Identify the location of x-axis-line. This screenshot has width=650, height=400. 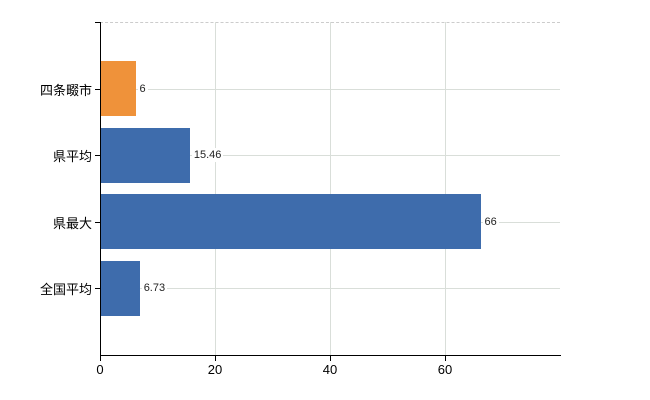
(330, 355).